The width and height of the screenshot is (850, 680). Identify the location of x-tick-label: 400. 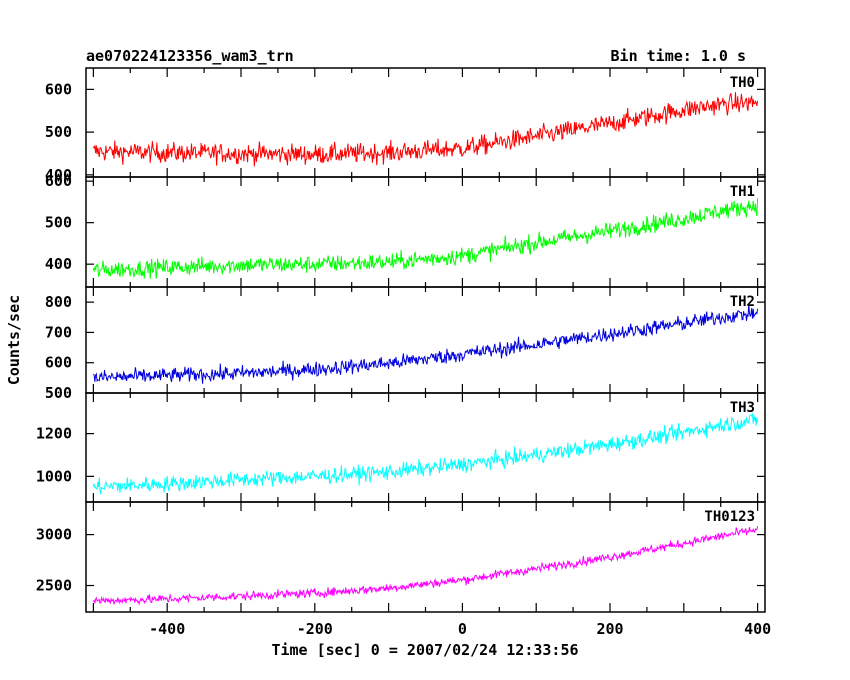
(757, 629).